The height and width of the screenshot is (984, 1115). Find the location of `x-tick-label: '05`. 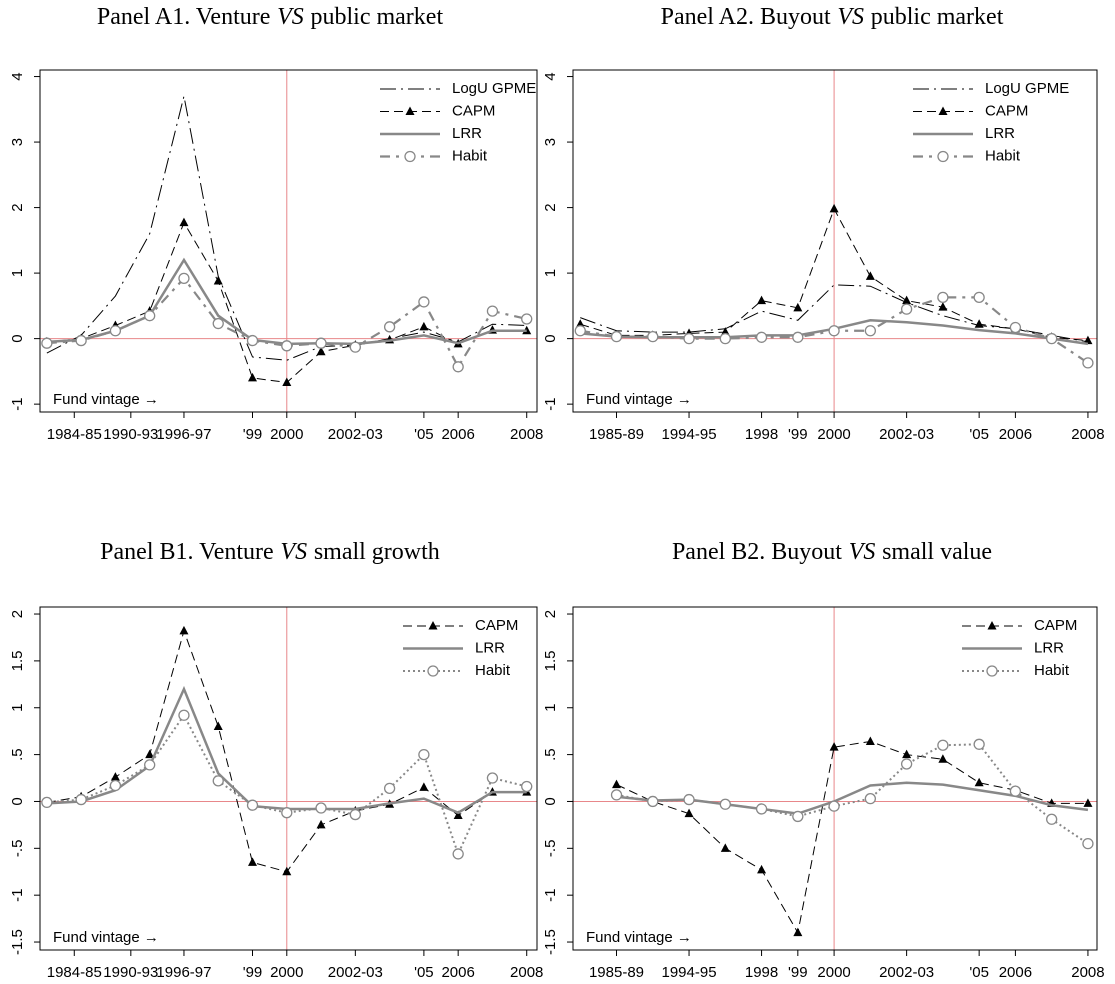

x-tick-label: '05 is located at coordinates (979, 972).